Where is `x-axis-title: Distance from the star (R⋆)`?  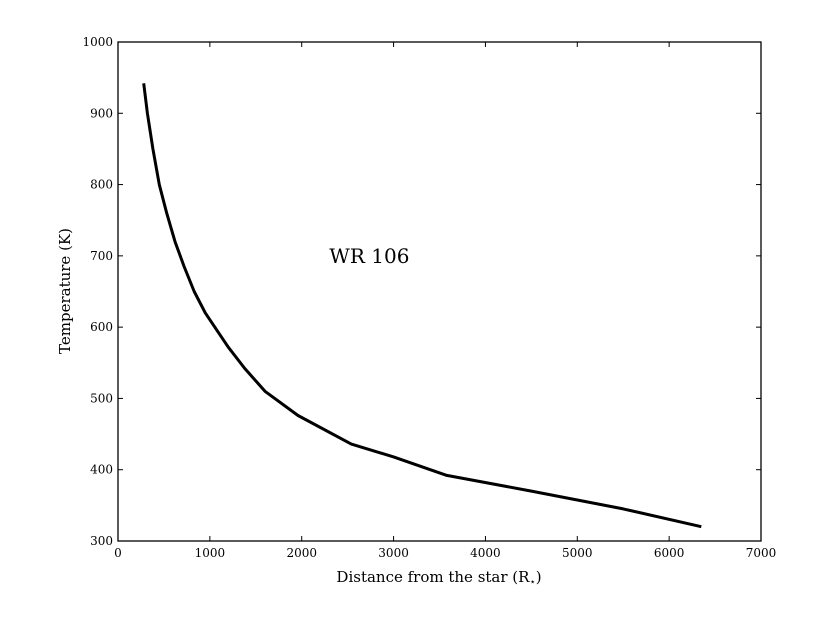
x-axis-title: Distance from the star (R⋆) is located at coordinates (438, 578).